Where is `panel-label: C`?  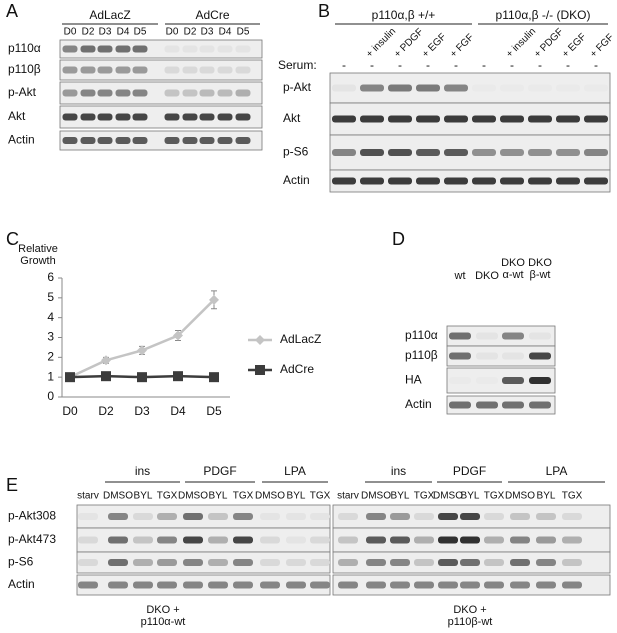 panel-label: C is located at coordinates (12, 239).